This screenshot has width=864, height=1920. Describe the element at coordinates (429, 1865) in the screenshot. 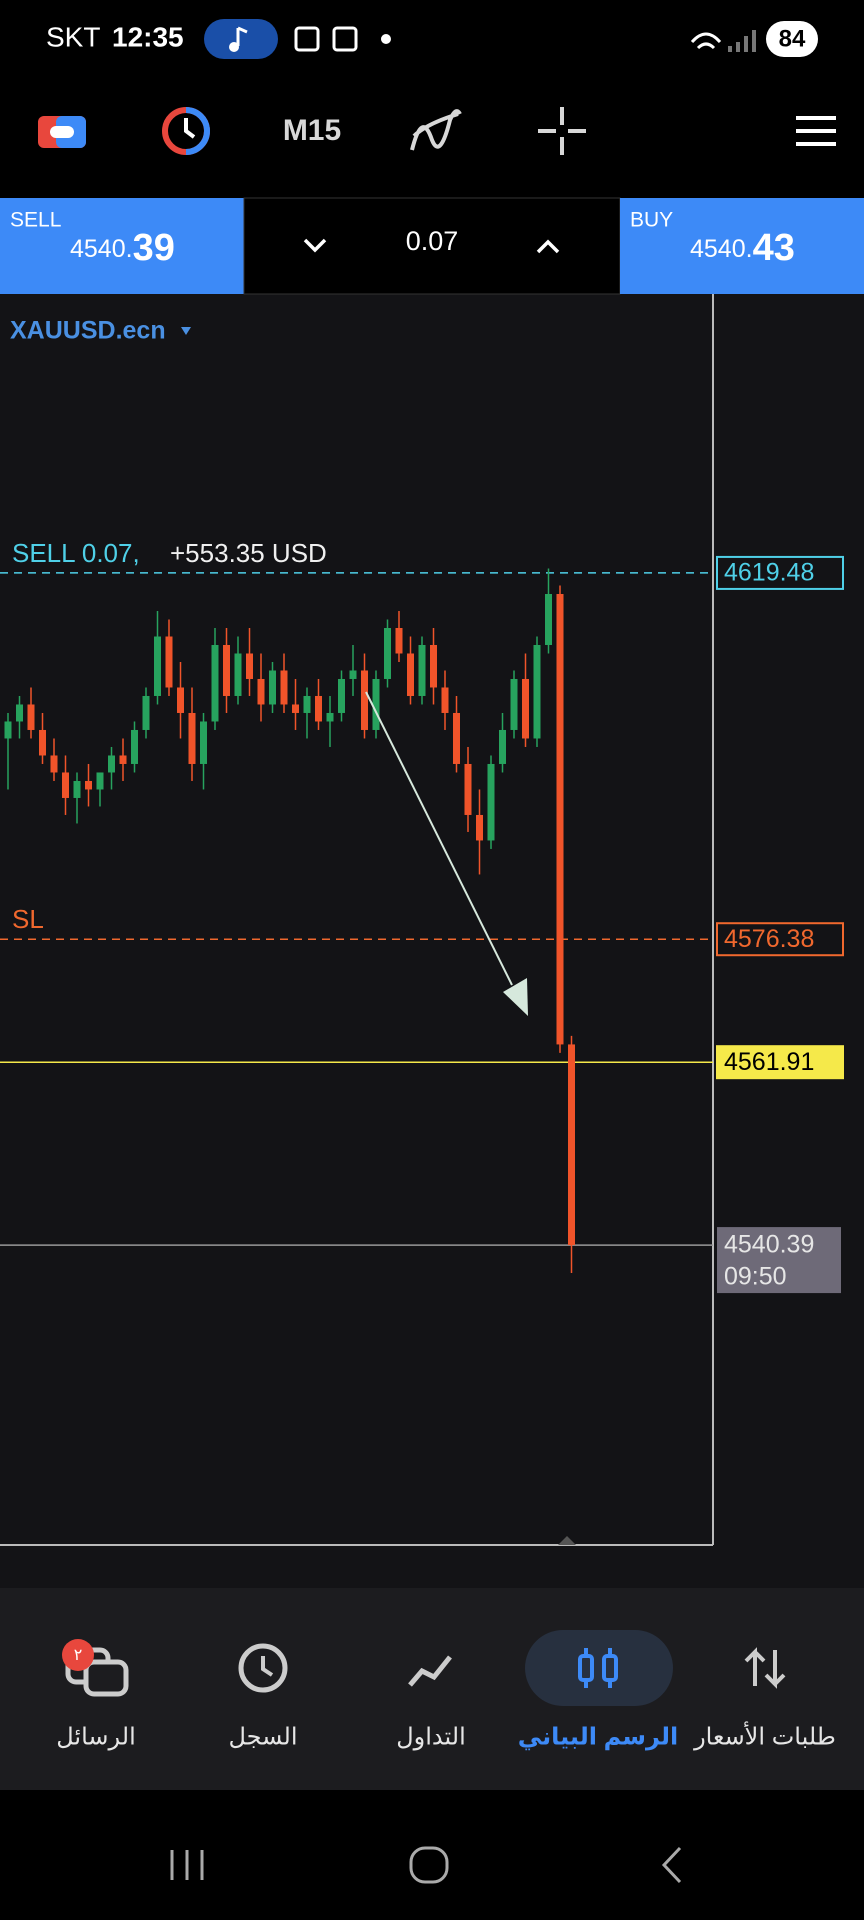

I see `home-button` at that location.